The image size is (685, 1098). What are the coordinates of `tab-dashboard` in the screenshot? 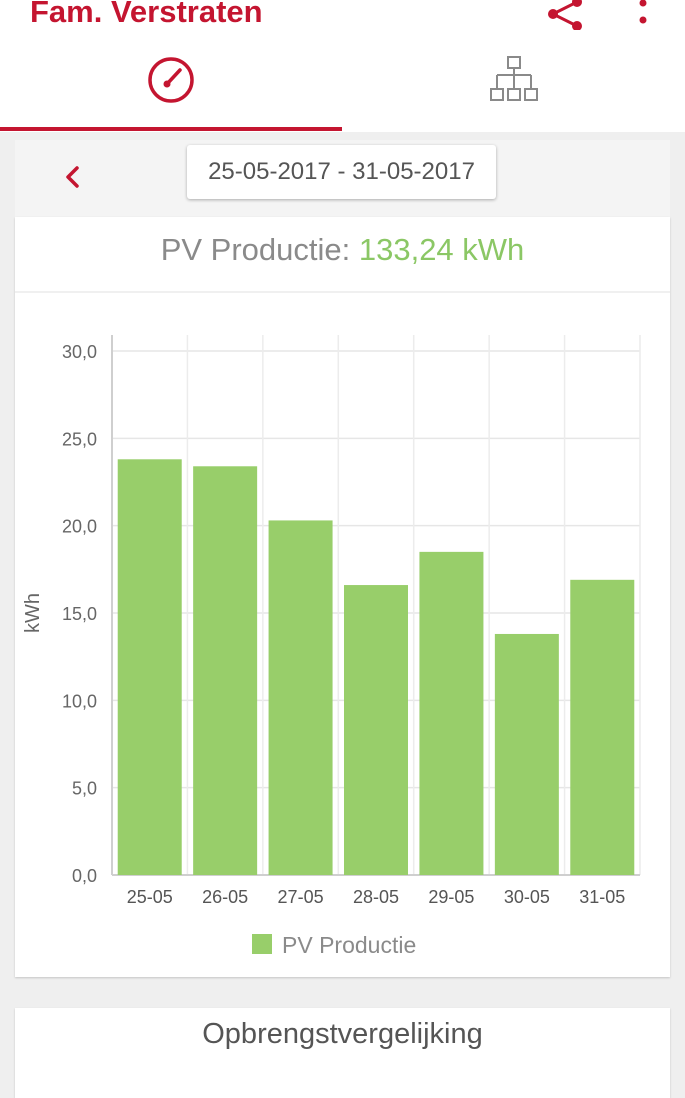 It's located at (171, 85).